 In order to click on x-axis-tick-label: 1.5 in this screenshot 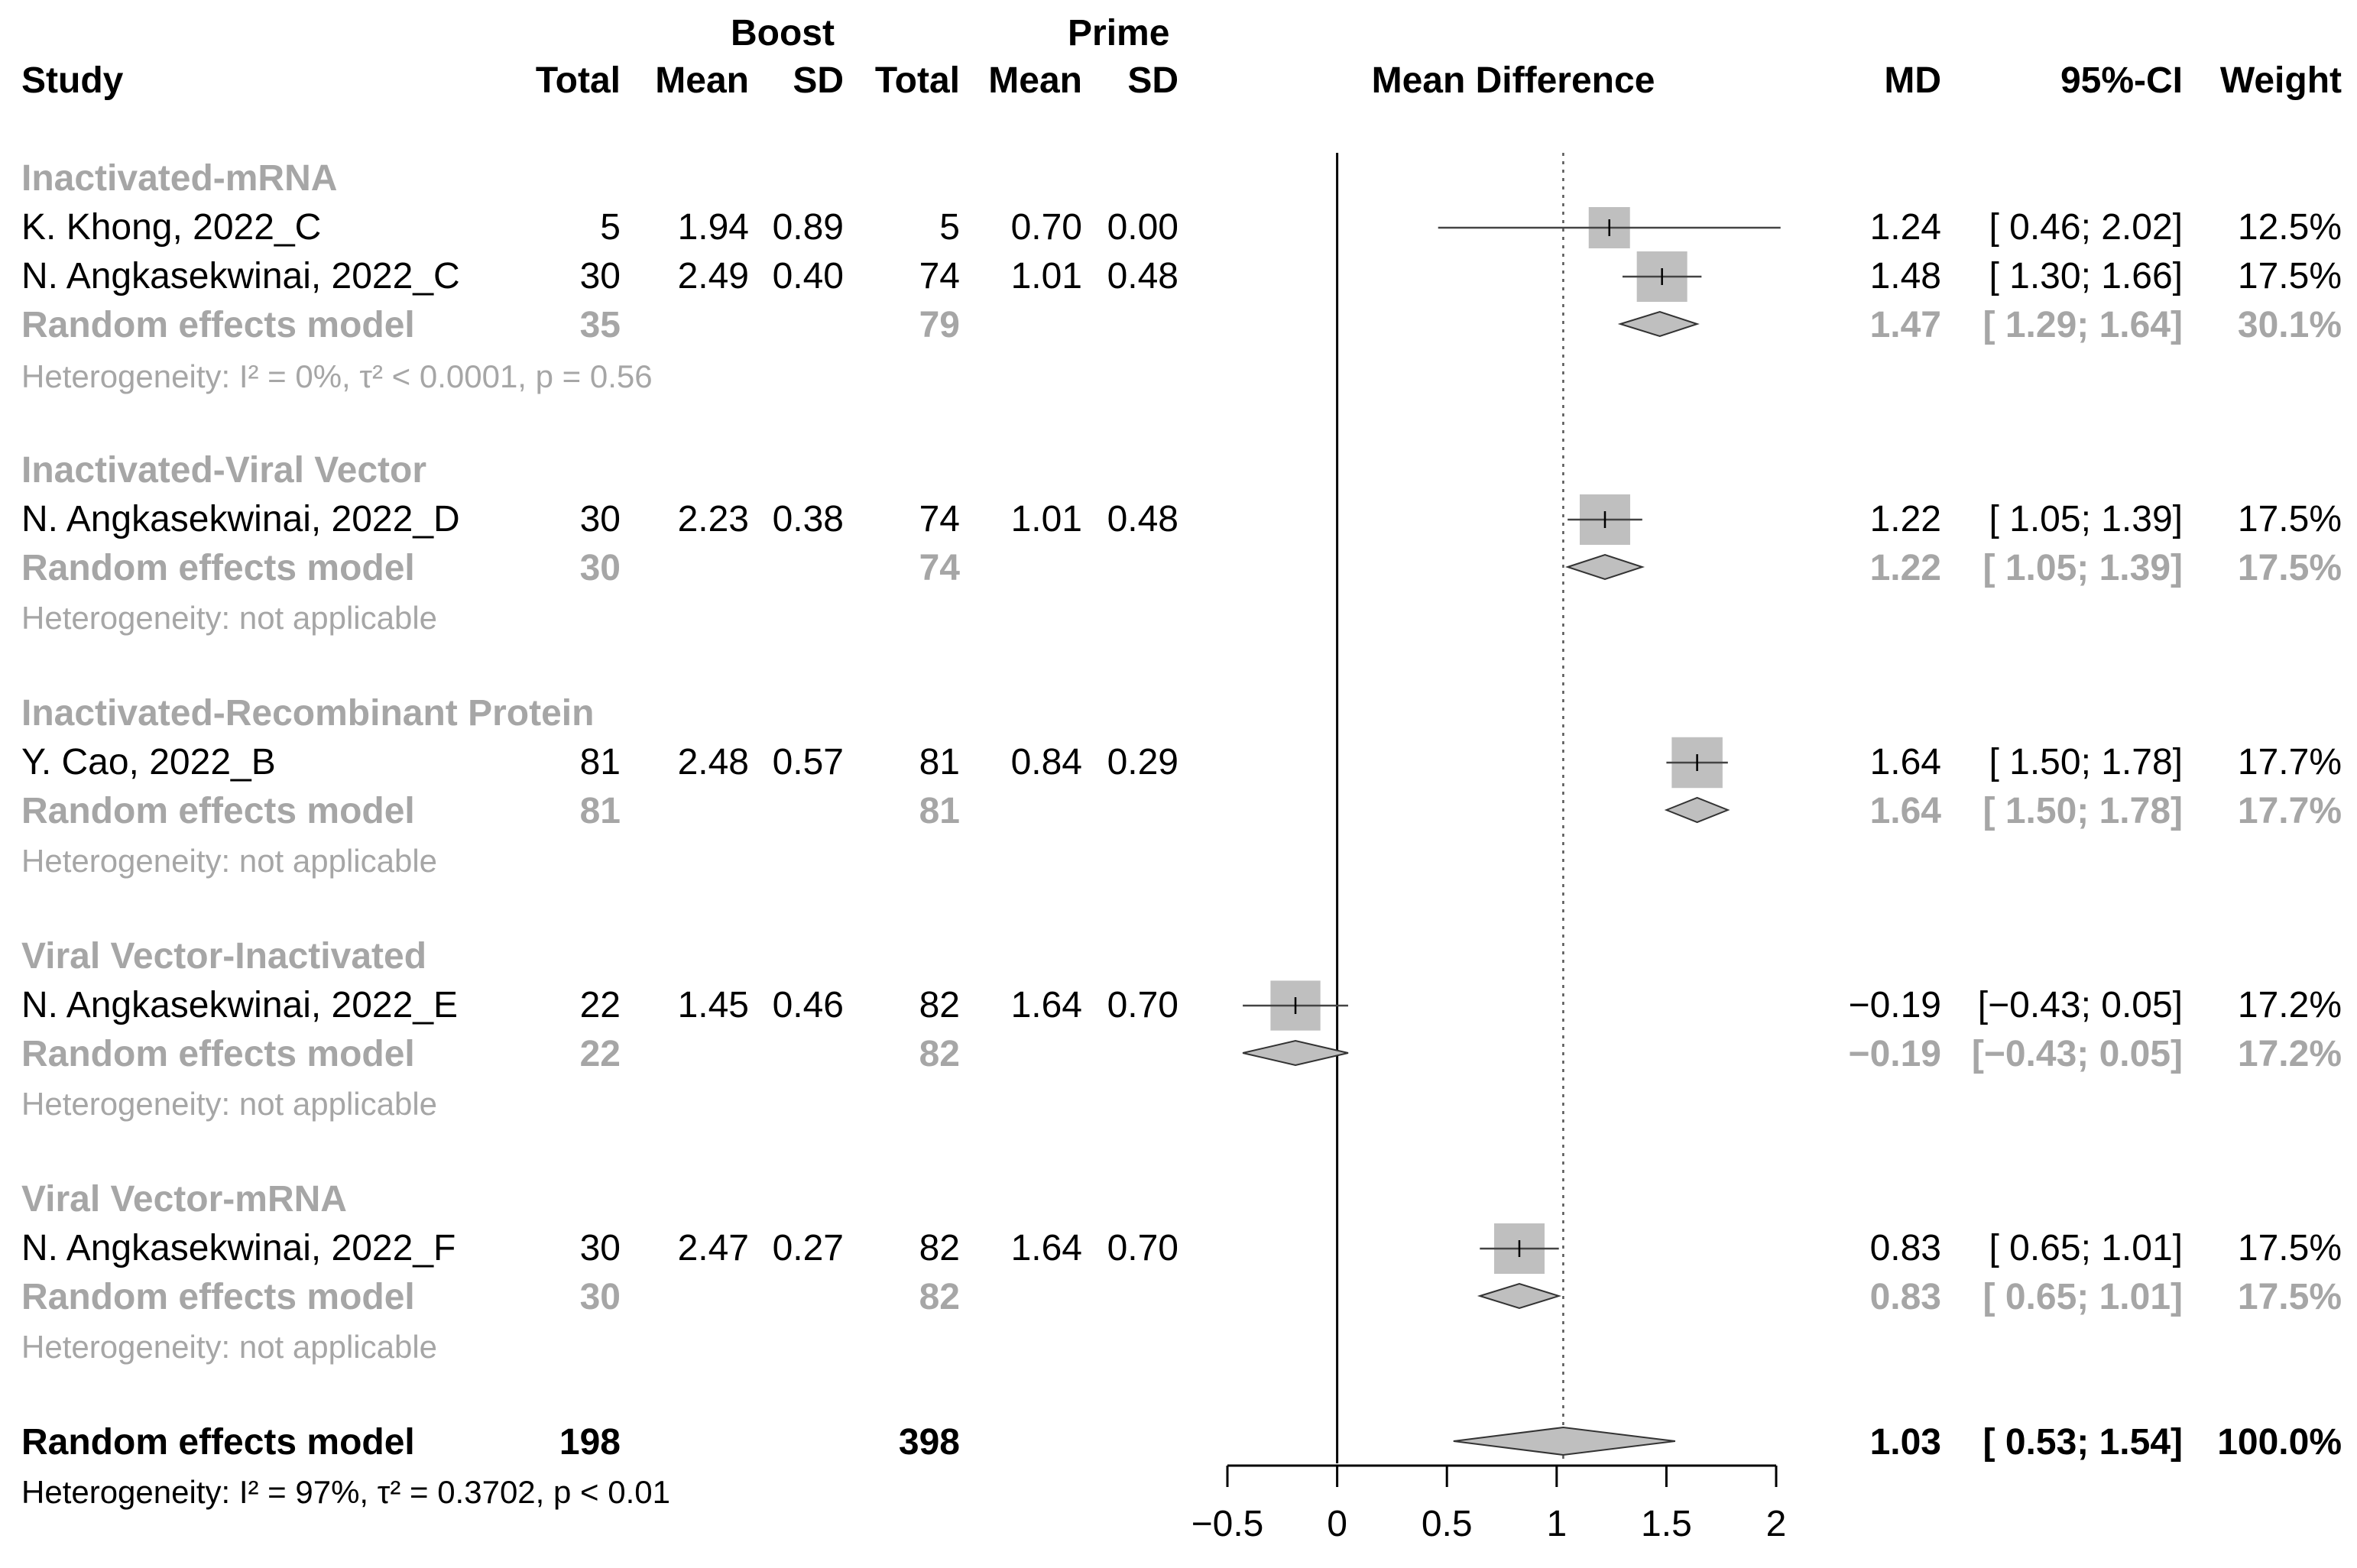, I will do `click(1666, 1524)`.